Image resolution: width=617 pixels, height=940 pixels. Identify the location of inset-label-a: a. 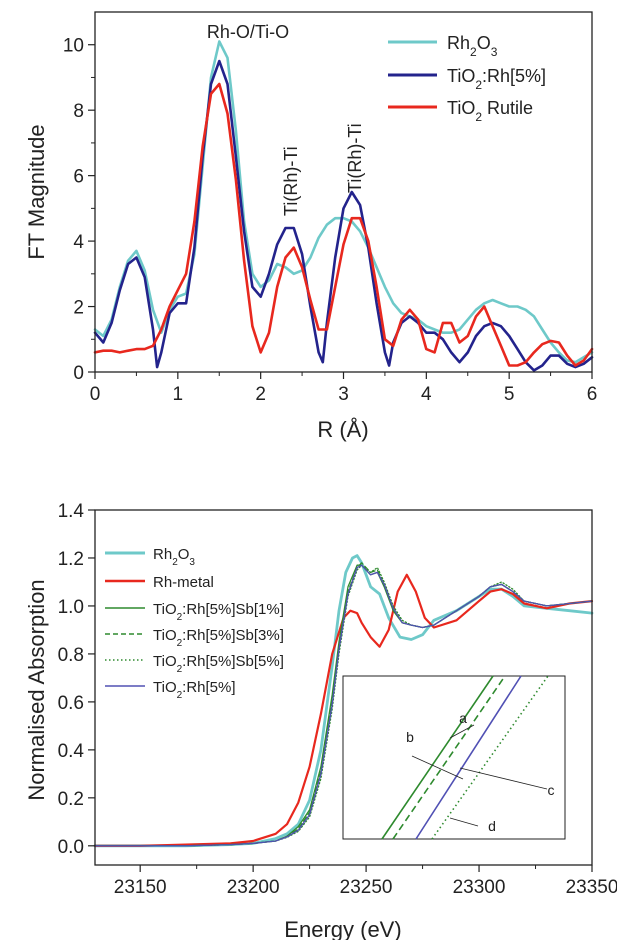
(463, 718).